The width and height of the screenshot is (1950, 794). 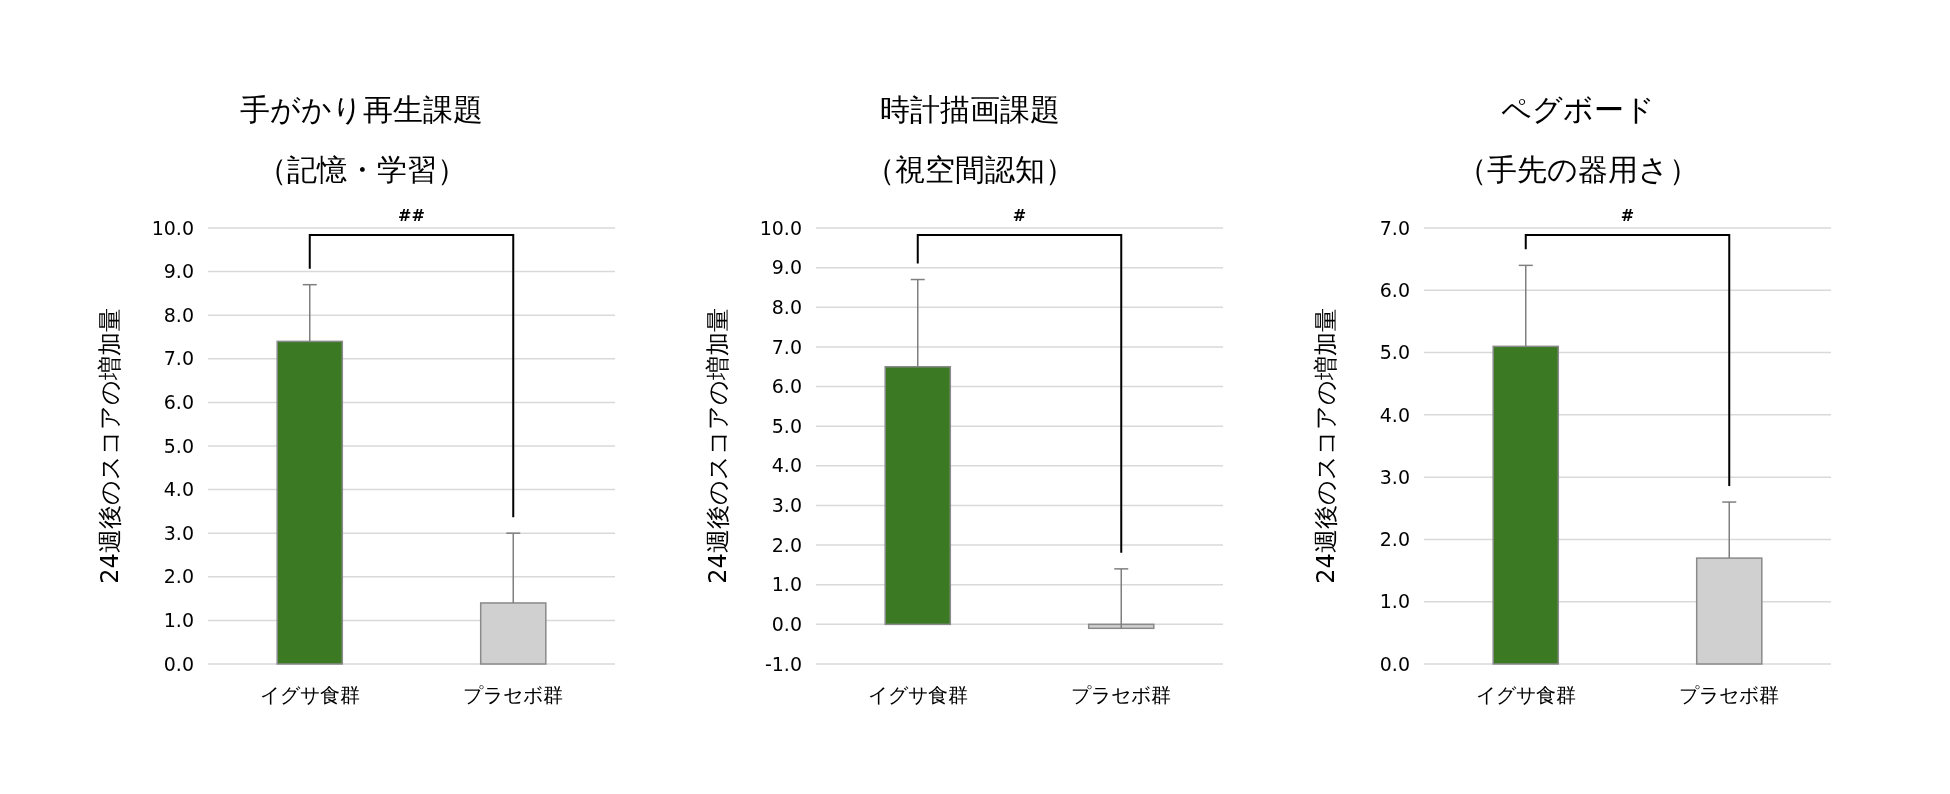 I want to click on chart-subtitle: （記憶・学習）, so click(x=361, y=169).